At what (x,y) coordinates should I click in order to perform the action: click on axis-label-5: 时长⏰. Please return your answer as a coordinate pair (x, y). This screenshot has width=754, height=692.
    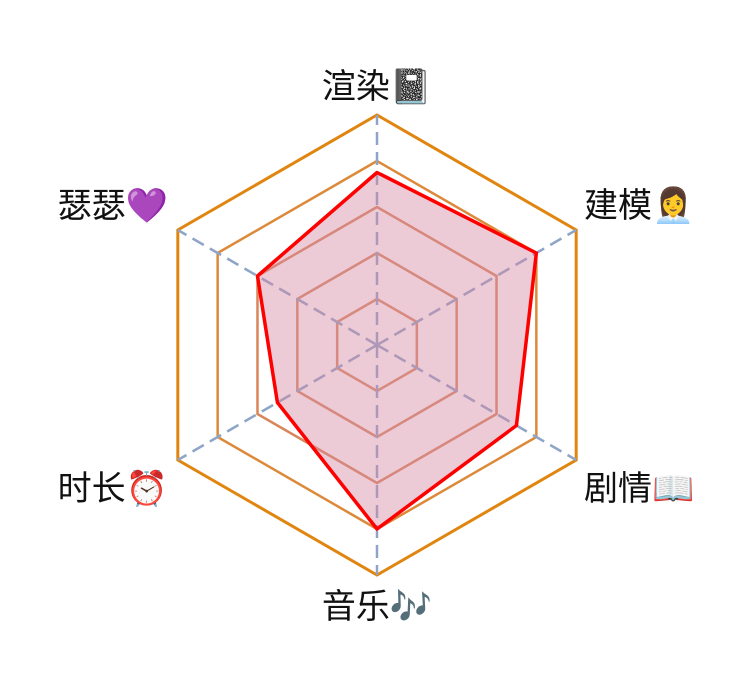
    Looking at the image, I should click on (113, 488).